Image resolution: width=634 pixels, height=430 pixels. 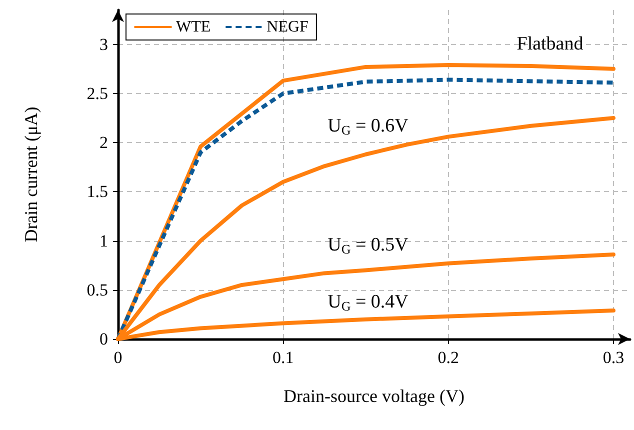 What do you see at coordinates (31, 174) in the screenshot?
I see `y-axis-title: Drain current (μA)` at bounding box center [31, 174].